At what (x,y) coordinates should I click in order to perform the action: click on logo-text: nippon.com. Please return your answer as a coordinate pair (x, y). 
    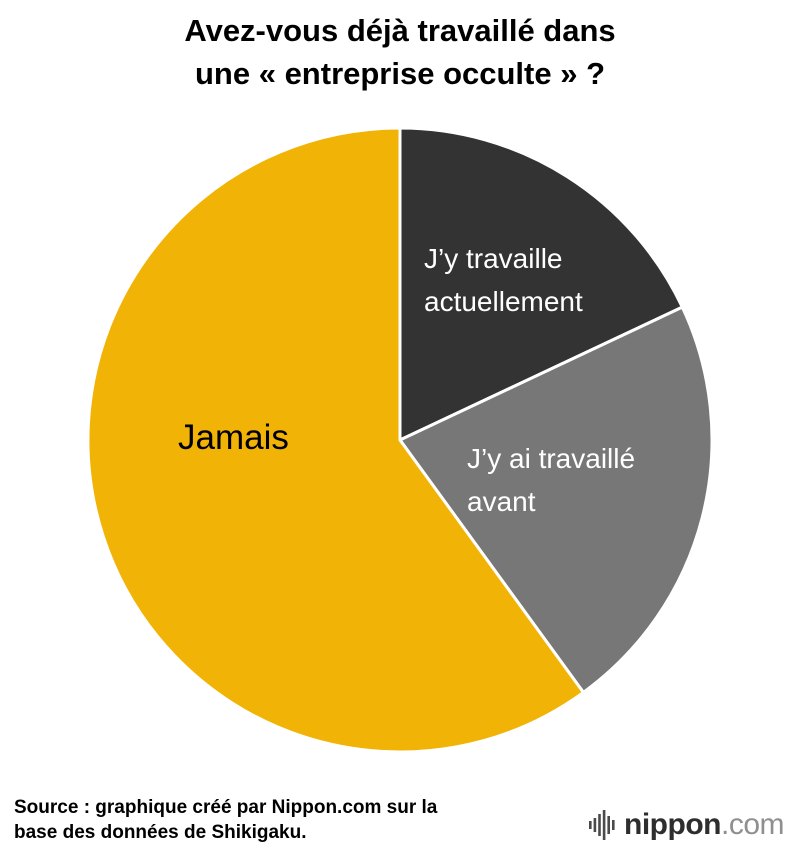
    Looking at the image, I should click on (704, 825).